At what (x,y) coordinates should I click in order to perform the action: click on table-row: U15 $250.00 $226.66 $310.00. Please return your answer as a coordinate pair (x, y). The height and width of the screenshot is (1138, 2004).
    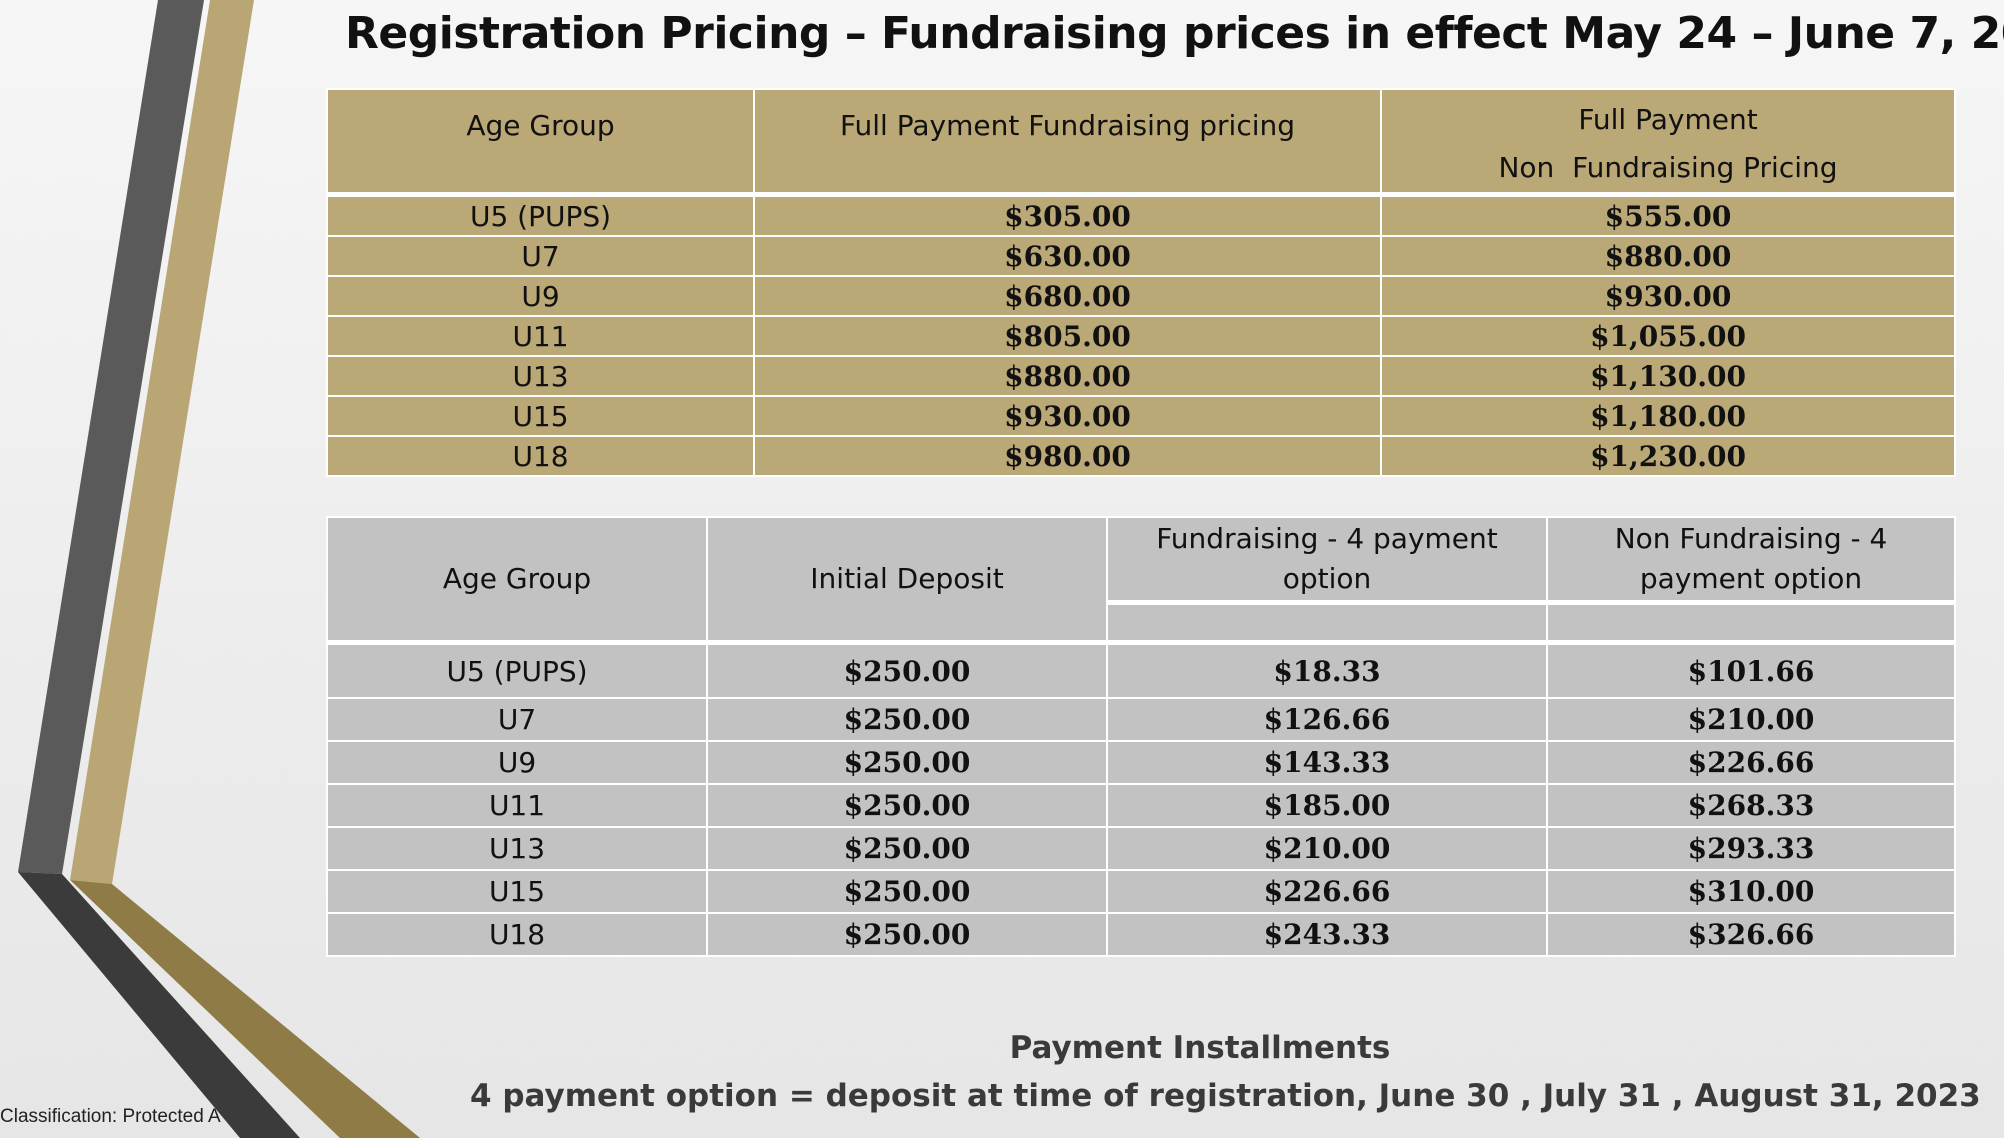
    Looking at the image, I should click on (1141, 891).